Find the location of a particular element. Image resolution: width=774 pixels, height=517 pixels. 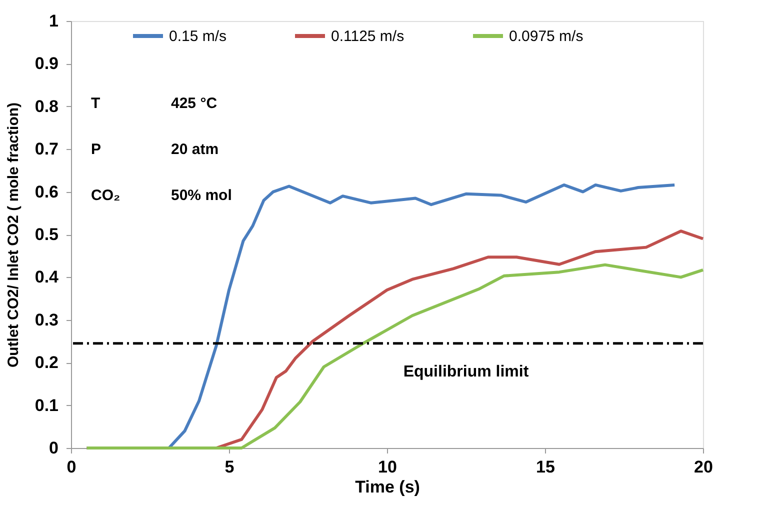

y-tick-label: 0.2 is located at coordinates (46, 362).